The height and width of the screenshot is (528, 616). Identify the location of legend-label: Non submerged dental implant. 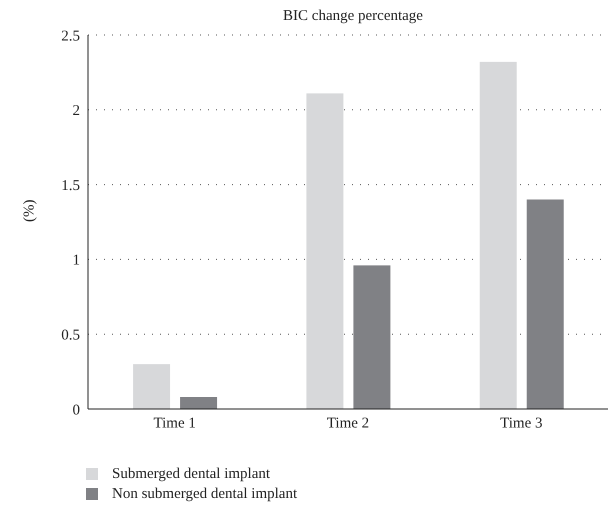
(205, 494).